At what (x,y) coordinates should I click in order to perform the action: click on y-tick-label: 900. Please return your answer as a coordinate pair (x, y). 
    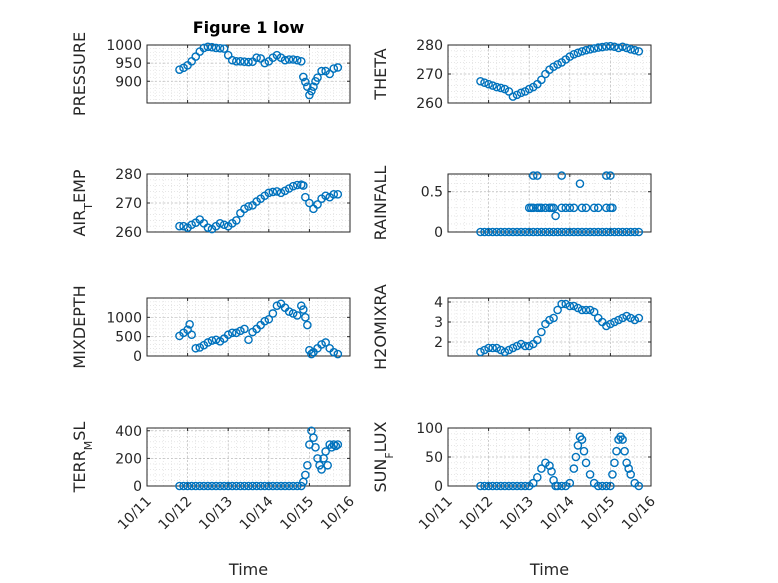
    Looking at the image, I should click on (128, 82).